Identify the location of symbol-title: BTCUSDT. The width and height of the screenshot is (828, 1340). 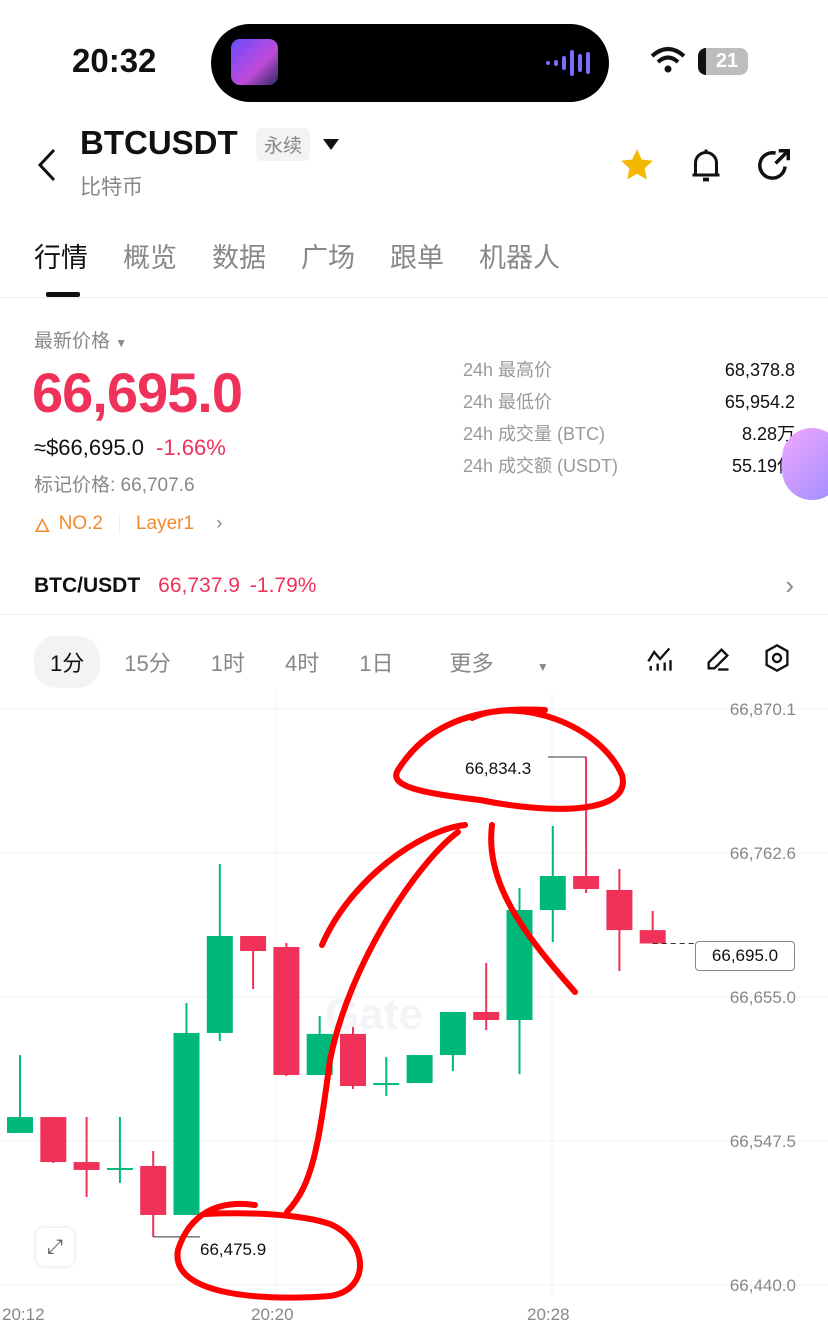
(159, 142).